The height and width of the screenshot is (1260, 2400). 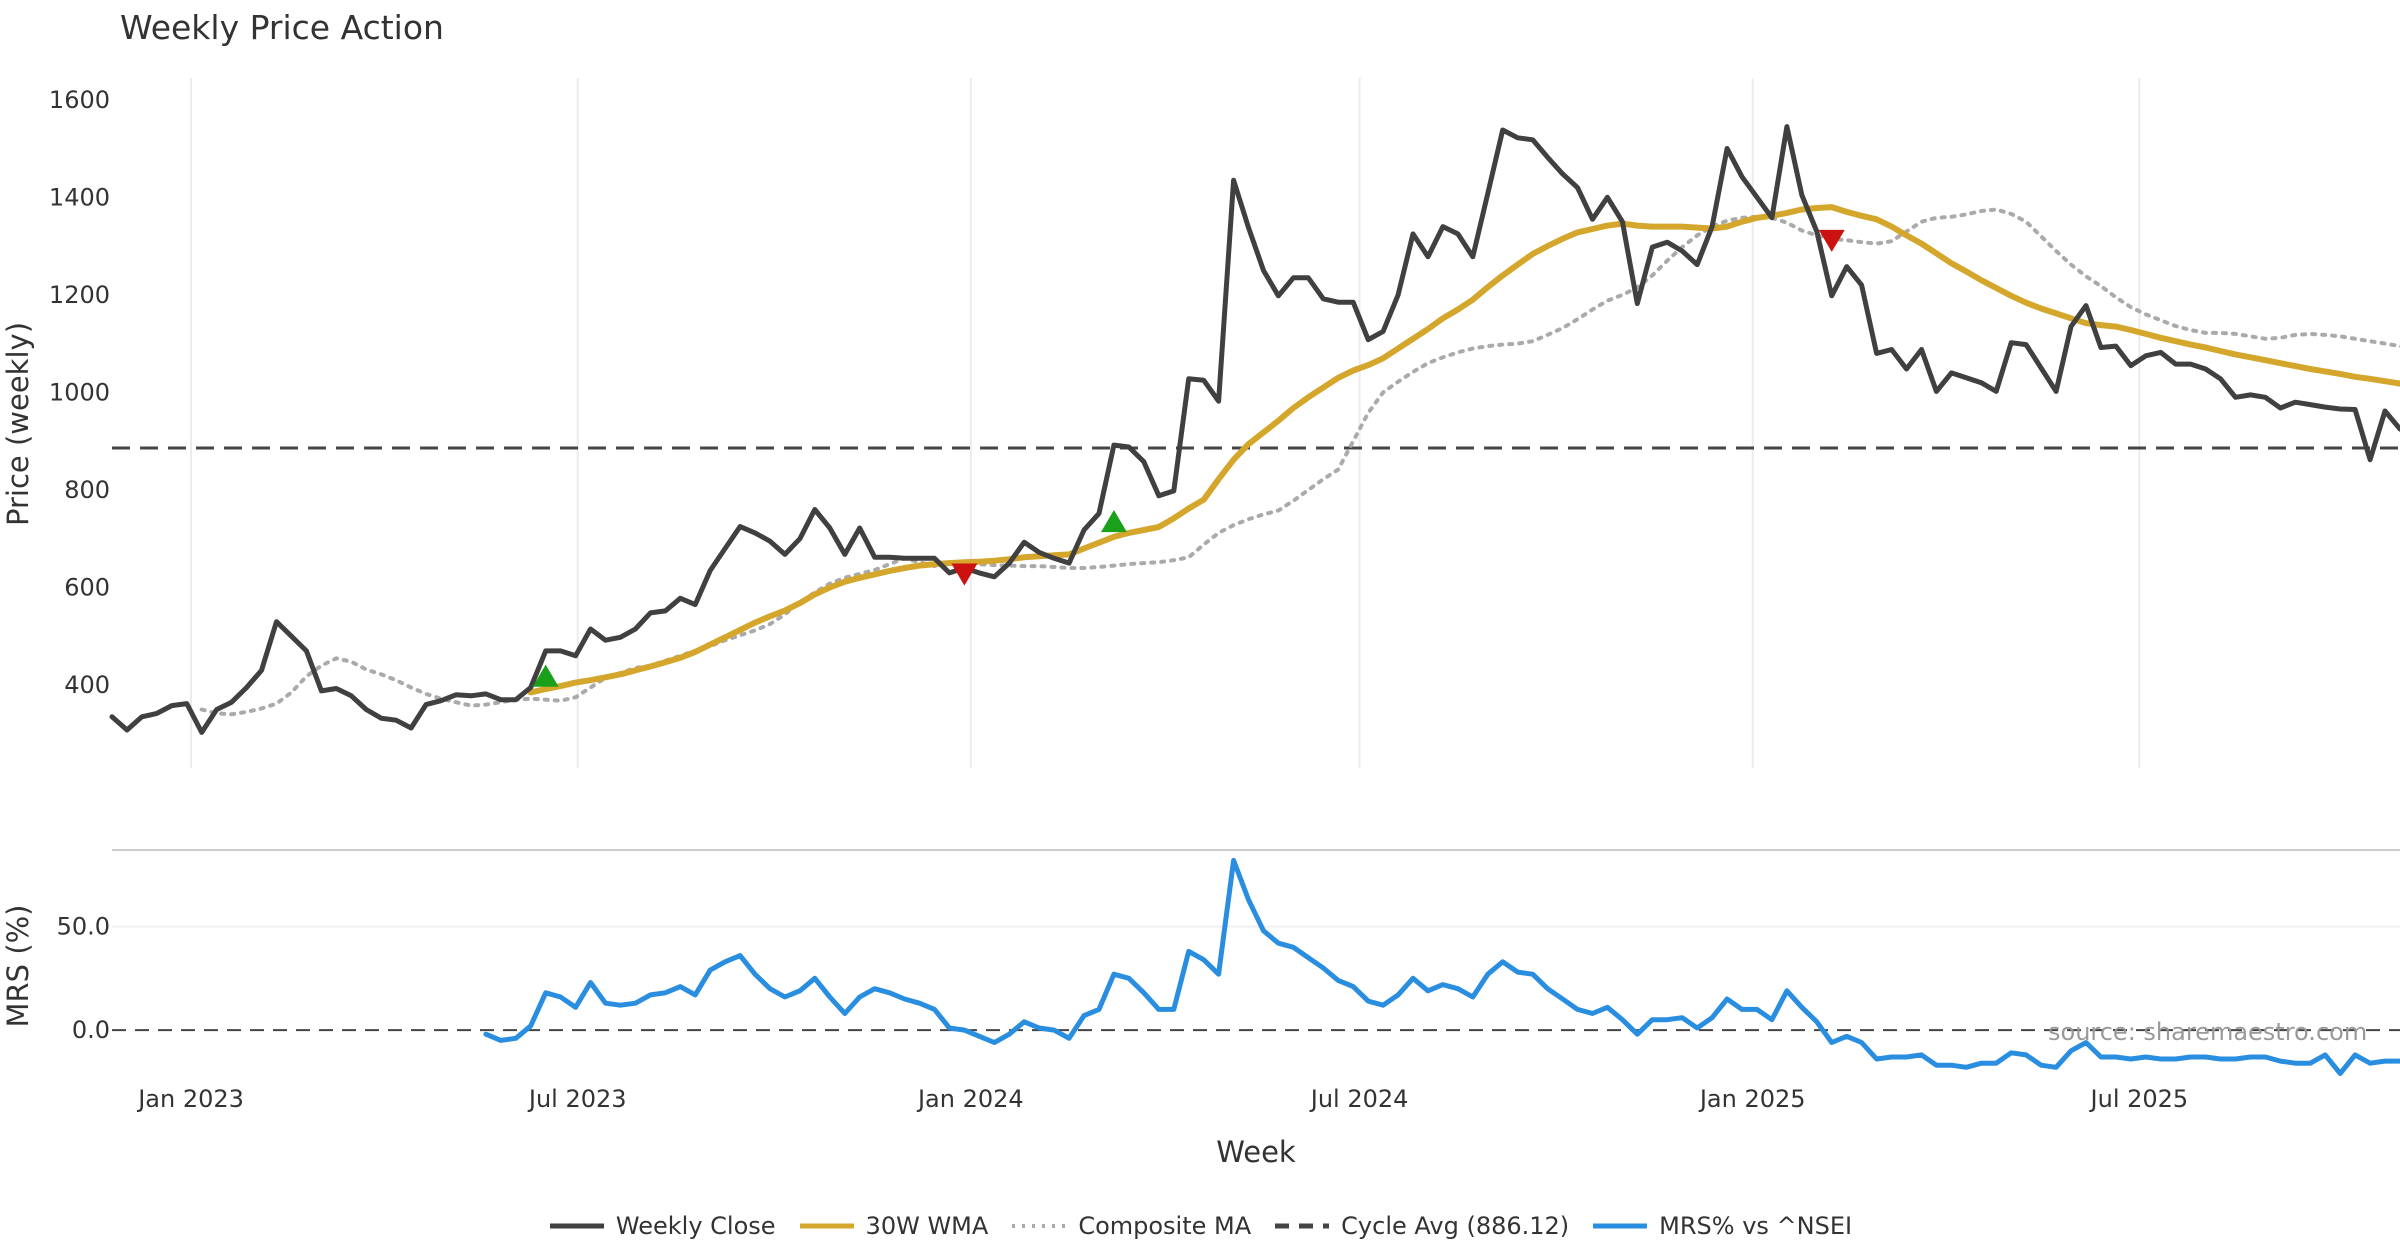 What do you see at coordinates (927, 1226) in the screenshot?
I see `legend-label: 30W WMA` at bounding box center [927, 1226].